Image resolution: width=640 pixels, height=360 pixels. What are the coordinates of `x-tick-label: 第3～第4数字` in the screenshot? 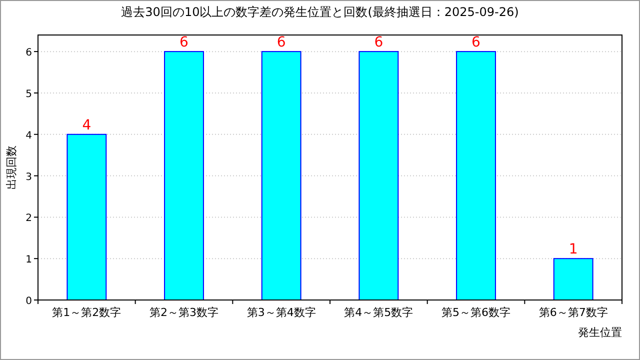 It's located at (281, 312).